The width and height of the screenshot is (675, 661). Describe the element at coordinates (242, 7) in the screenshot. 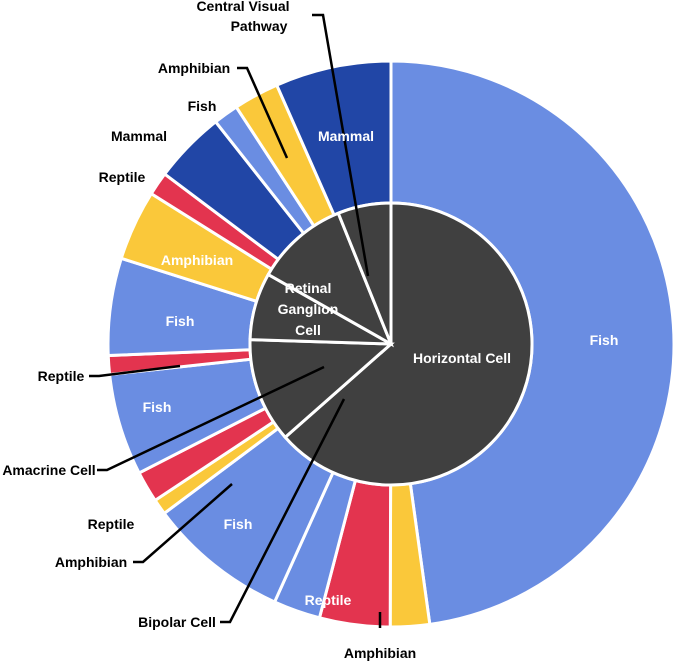

I see `callout-central-line1: Central Visual` at that location.